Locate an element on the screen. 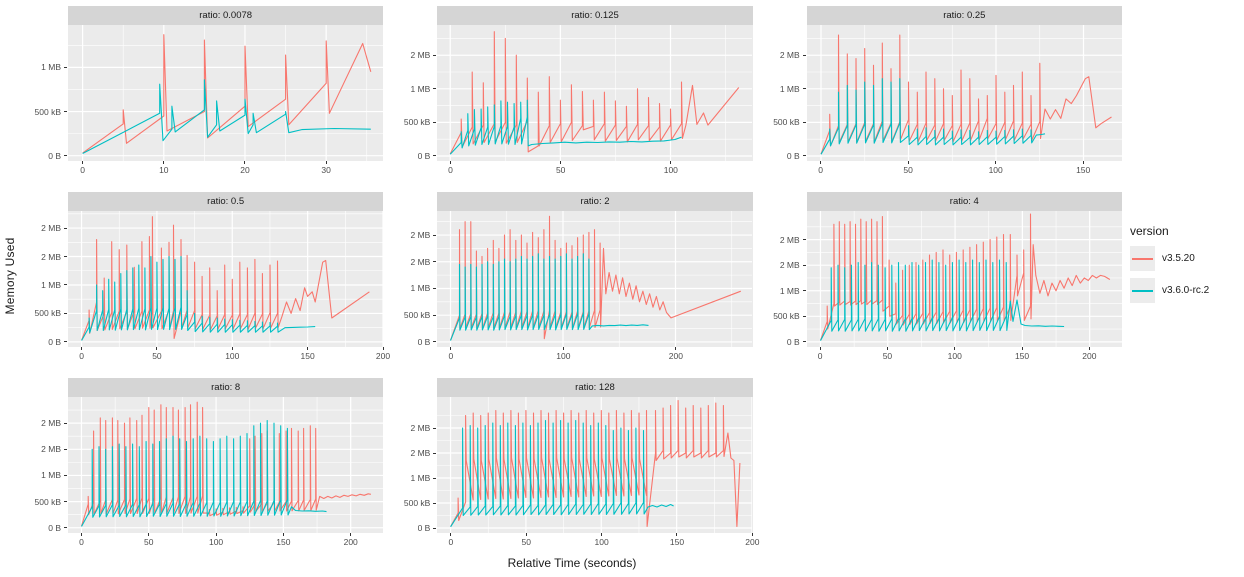  facet-strip-label: ratio: 128 is located at coordinates (595, 387).